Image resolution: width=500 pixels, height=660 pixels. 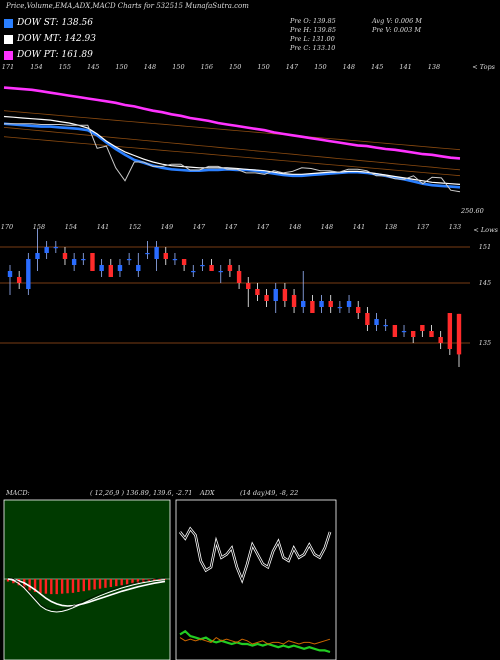 I want to click on macd-values: ( 12,26,9 ) 136.89, 139.6, -2.71, so click(x=141, y=493).